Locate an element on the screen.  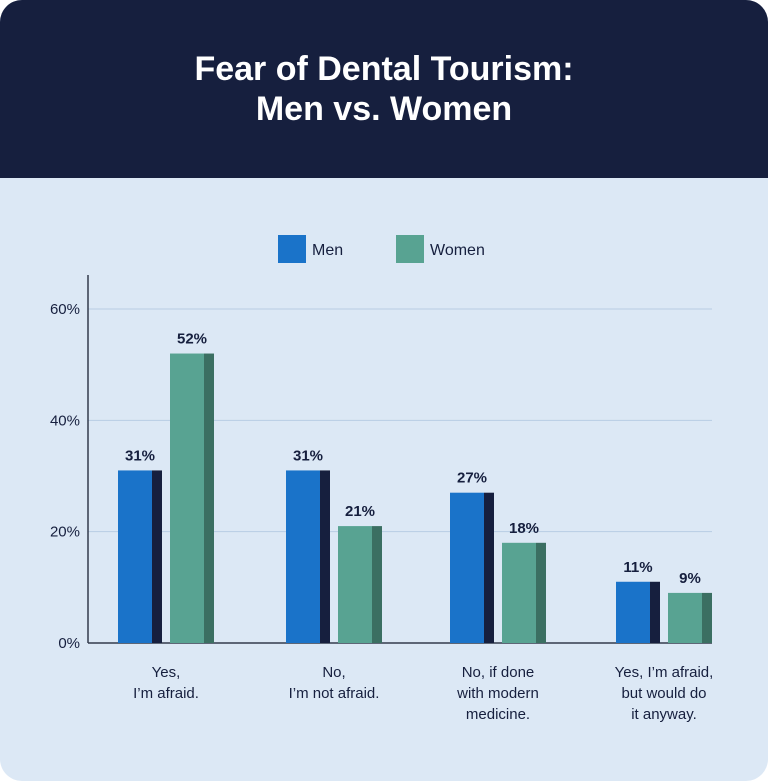
data-label: 9% is located at coordinates (690, 578).